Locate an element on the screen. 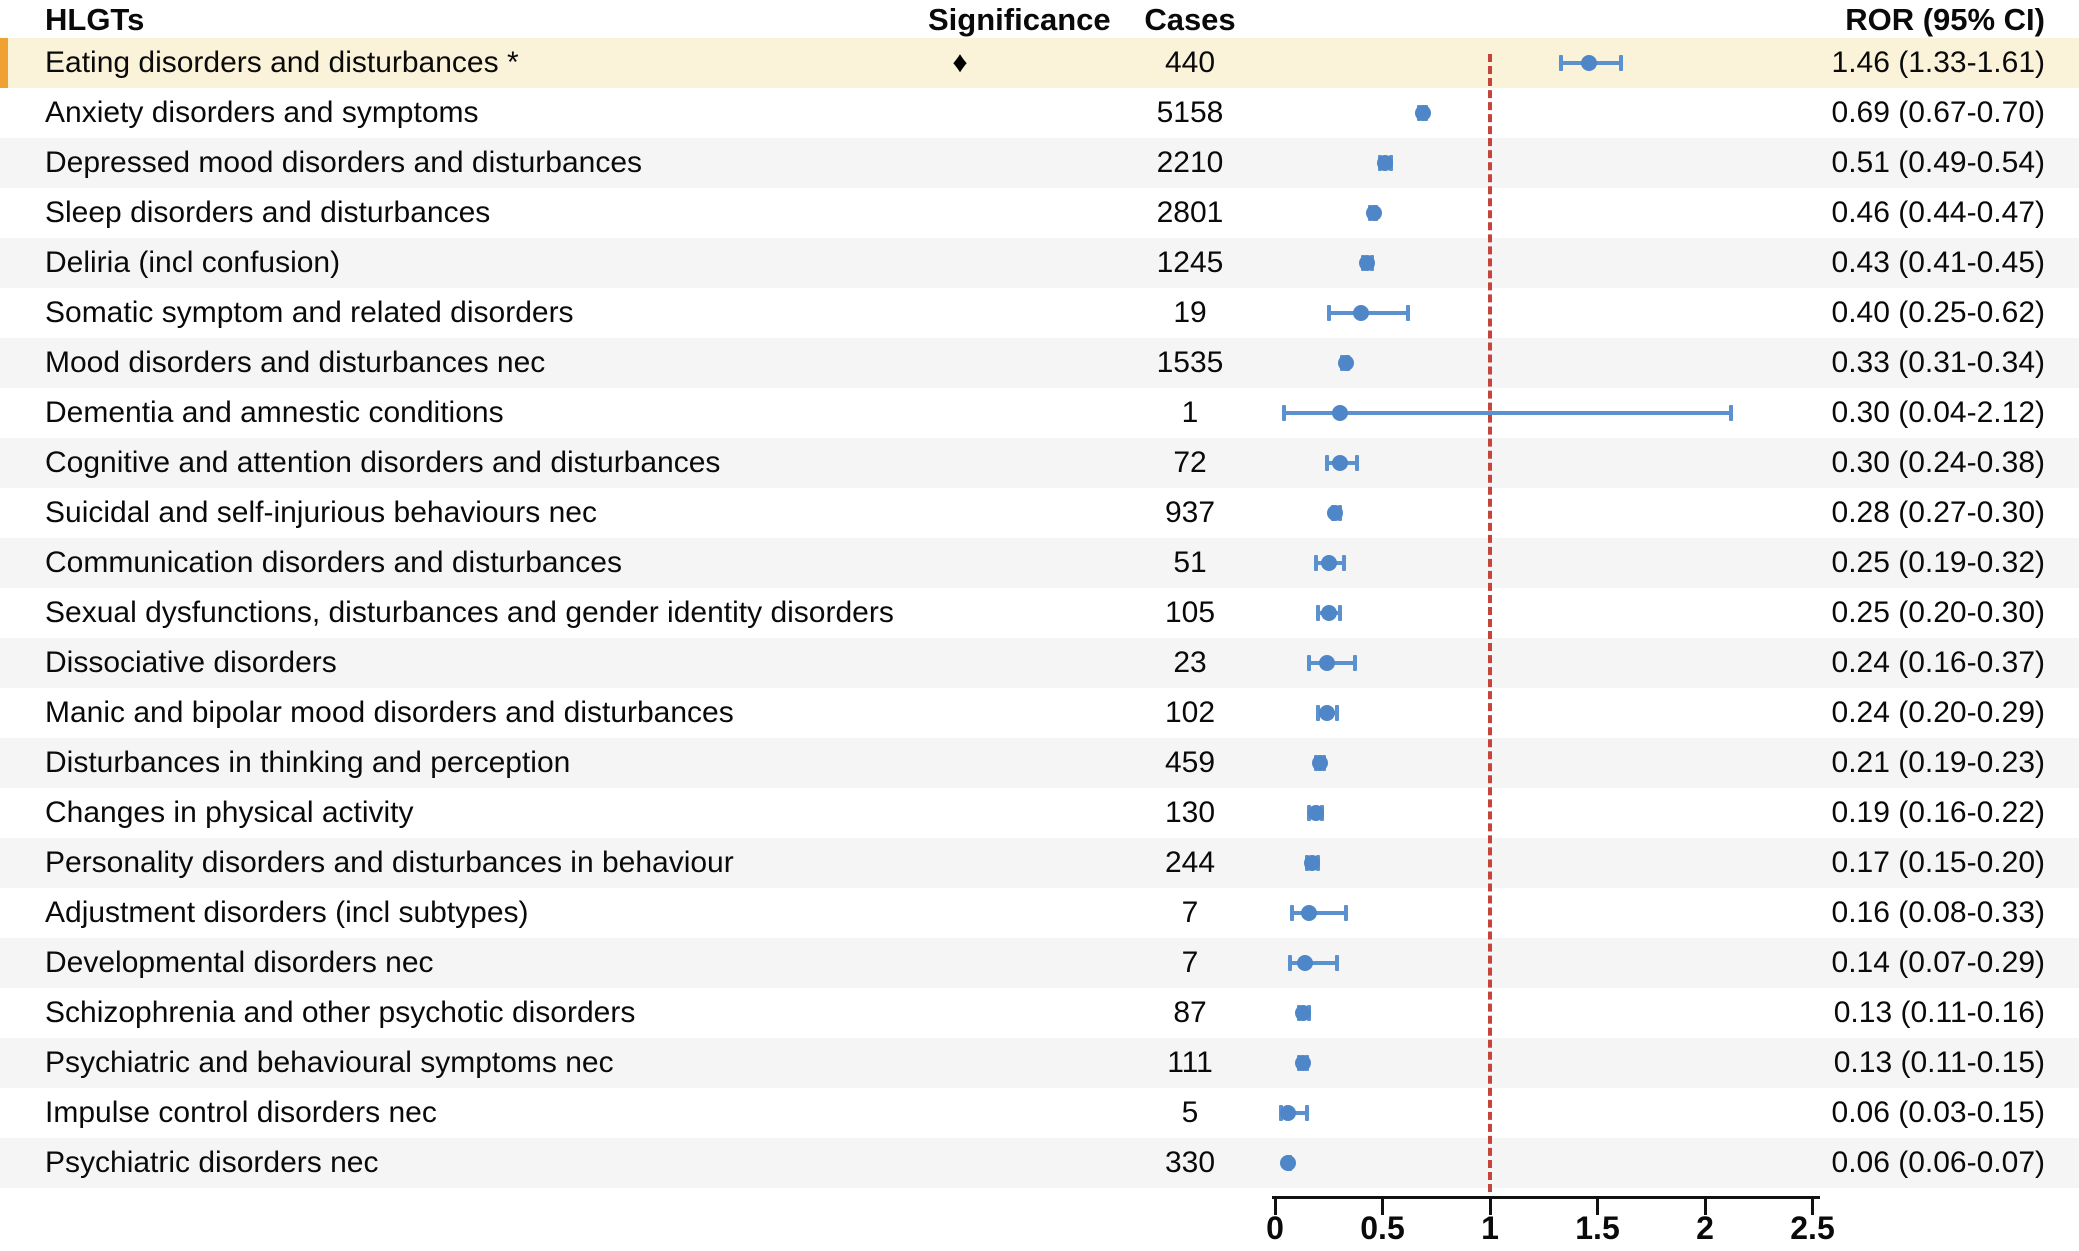 The image size is (2079, 1251). ror-value: 0.19 (0.16-0.22) is located at coordinates (1938, 812).